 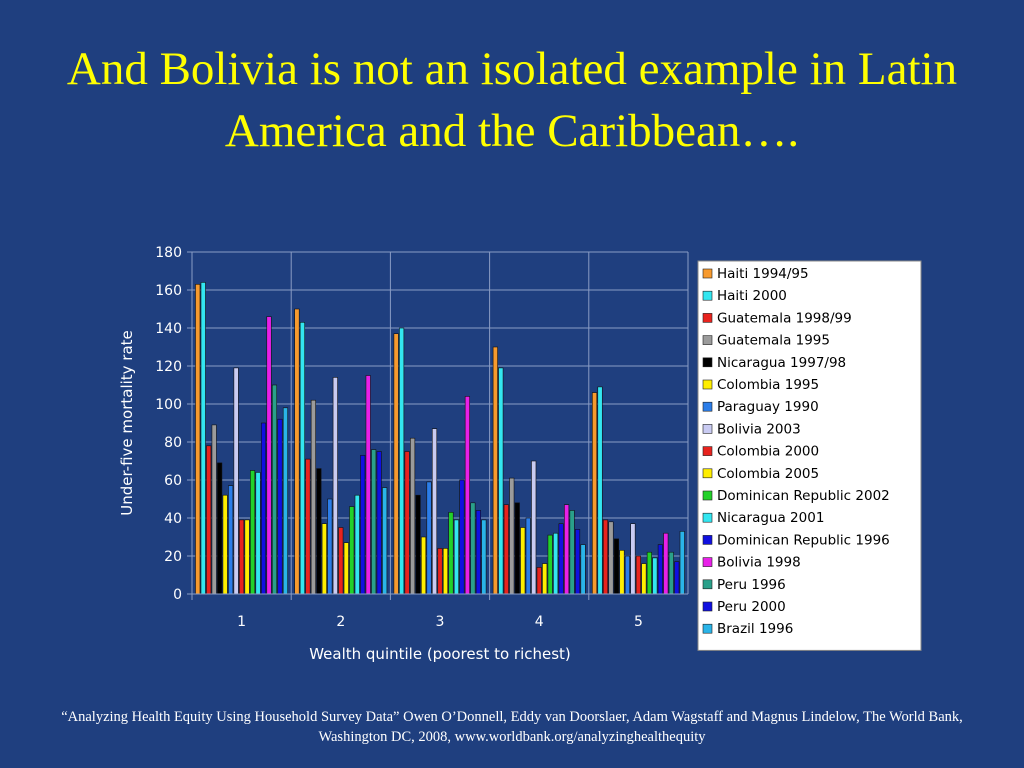 I want to click on y-tick-label: 180, so click(x=168, y=253).